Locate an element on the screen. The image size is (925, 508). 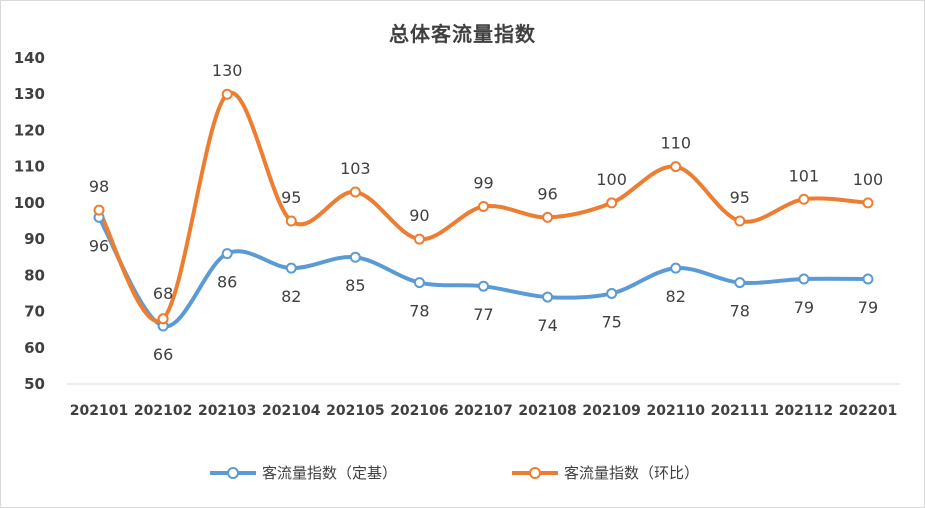
data-label: 101 is located at coordinates (804, 175).